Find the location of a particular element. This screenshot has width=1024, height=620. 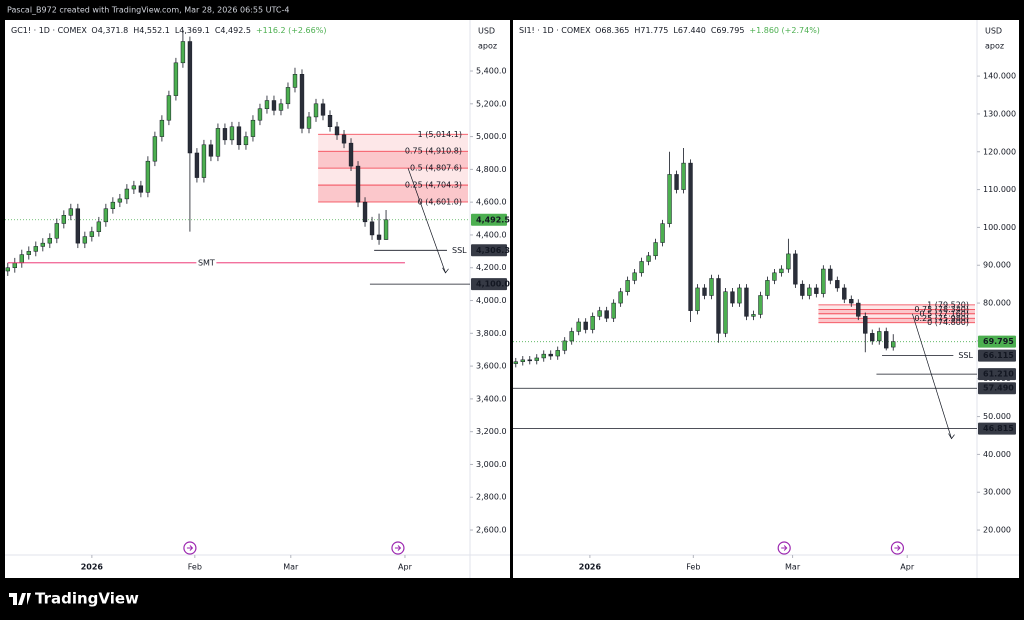

fib-label: 1 (5,014.1) is located at coordinates (440, 134).